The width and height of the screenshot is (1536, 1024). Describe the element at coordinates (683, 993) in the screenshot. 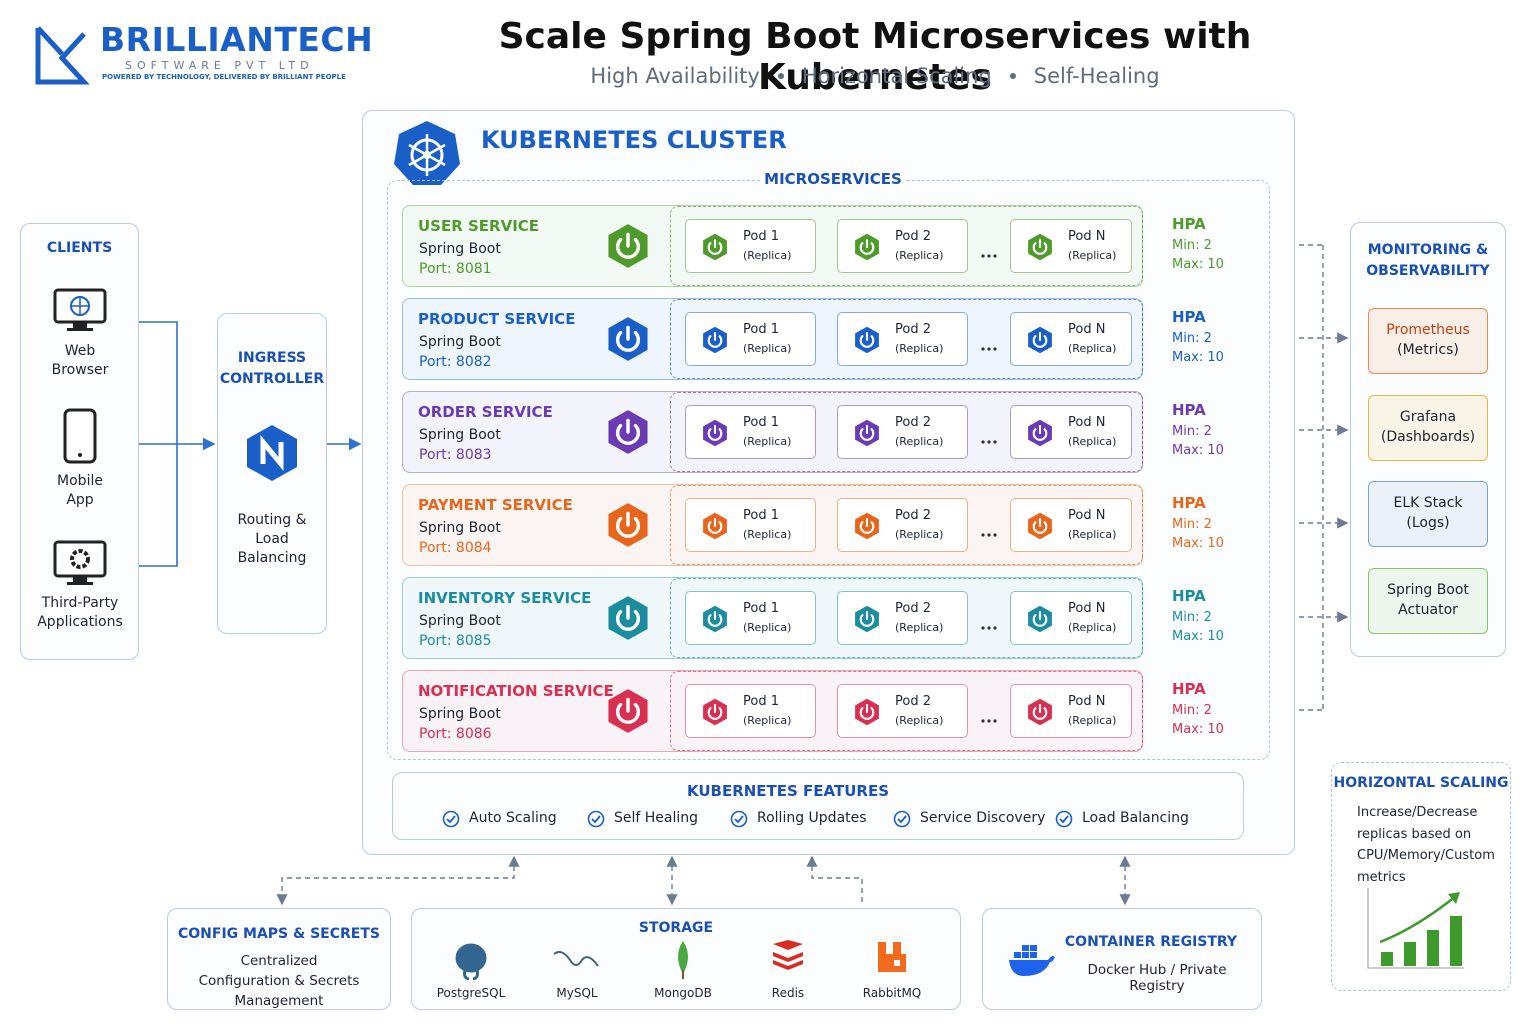

I see `storage-label: MongoDB` at that location.